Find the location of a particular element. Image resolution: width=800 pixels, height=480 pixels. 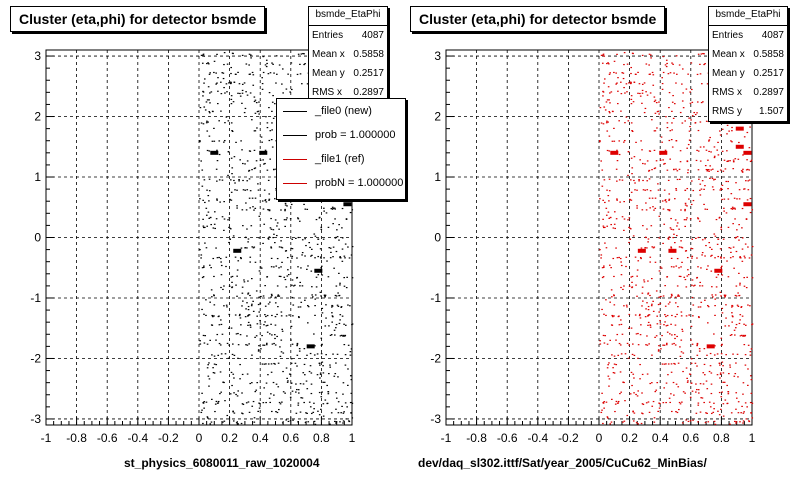

y-tick-label: -3 is located at coordinates (35, 419).